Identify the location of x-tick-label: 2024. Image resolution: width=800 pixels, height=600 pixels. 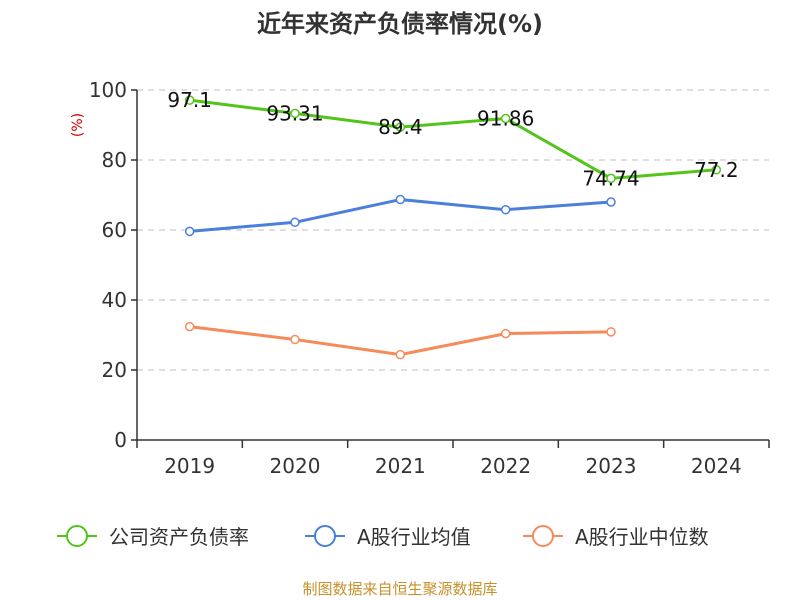
(716, 466).